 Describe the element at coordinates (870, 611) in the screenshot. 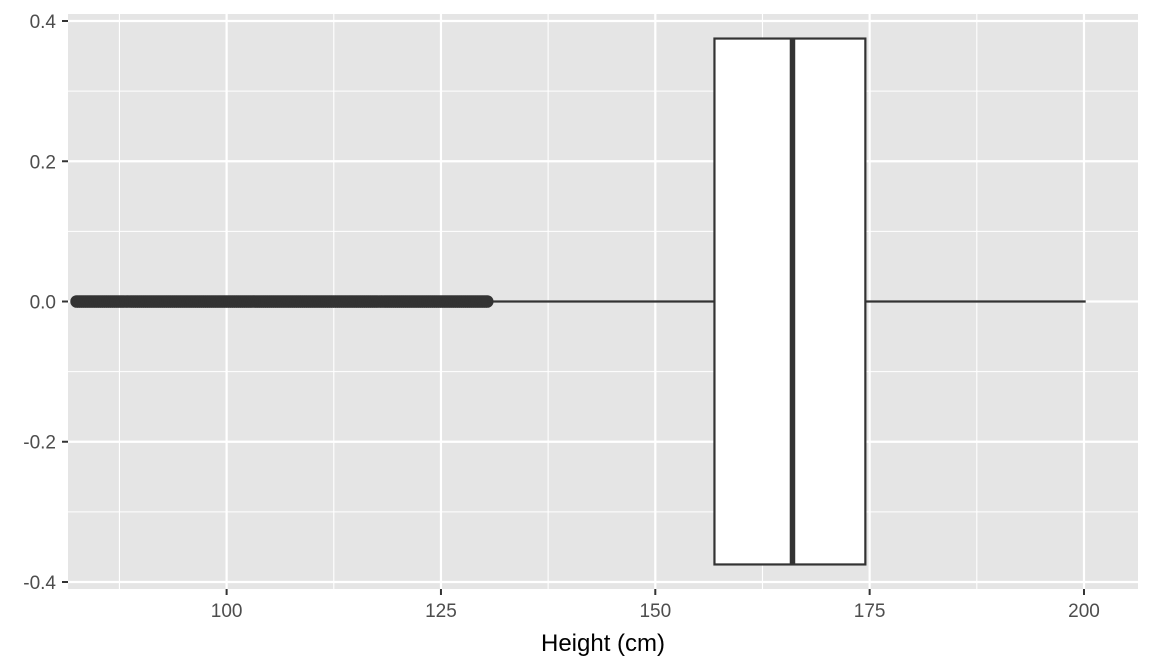

I see `x-tick-label: 175` at that location.